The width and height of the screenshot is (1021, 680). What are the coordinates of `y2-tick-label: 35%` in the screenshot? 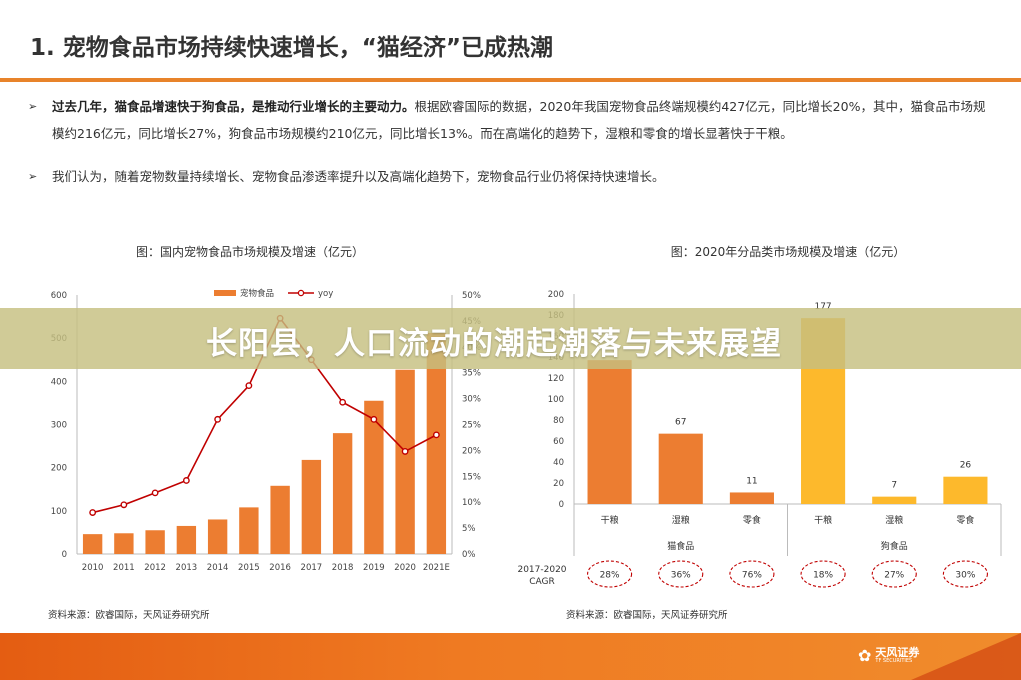 It's located at (471, 374).